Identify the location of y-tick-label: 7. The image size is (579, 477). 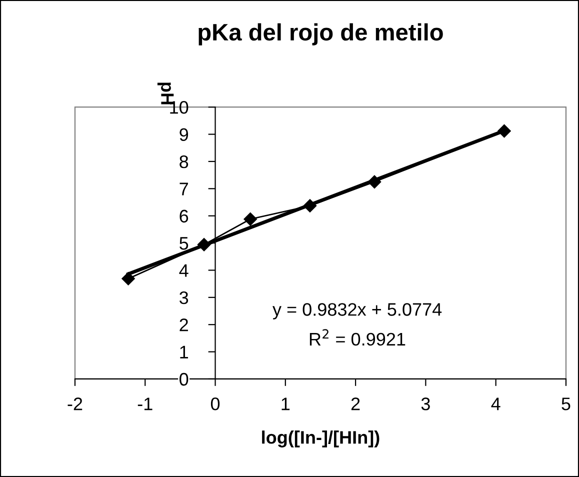
(184, 189).